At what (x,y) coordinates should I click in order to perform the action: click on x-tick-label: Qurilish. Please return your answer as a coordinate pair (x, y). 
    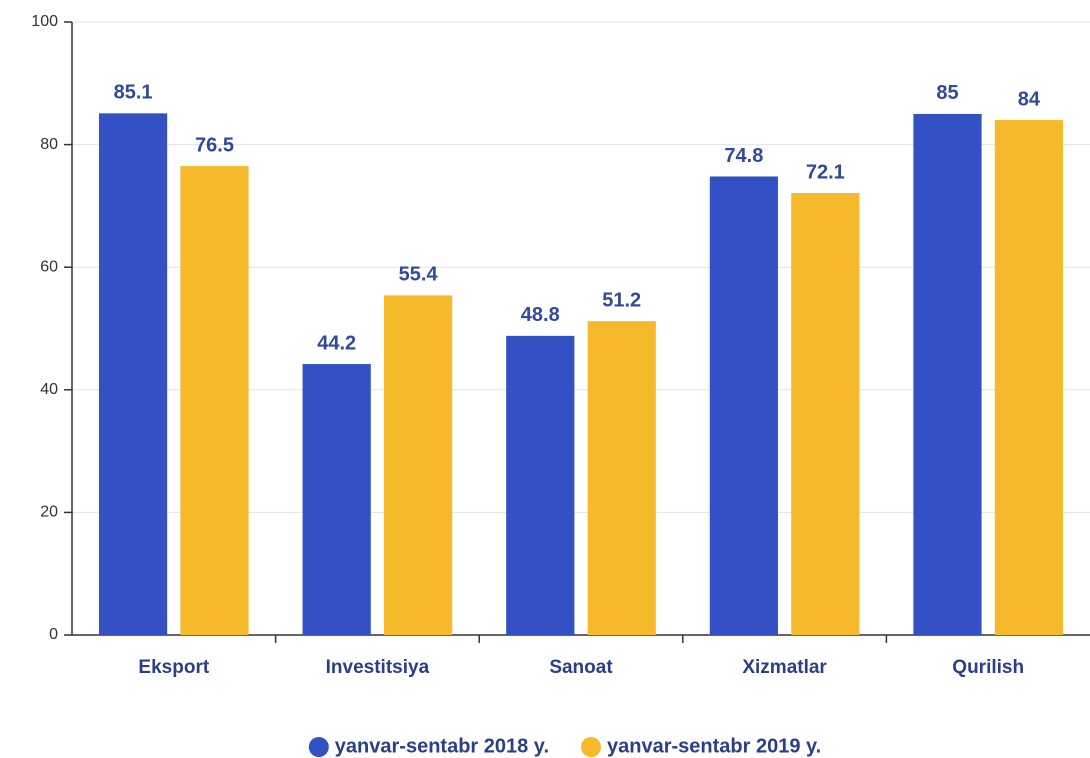
    Looking at the image, I should click on (988, 667).